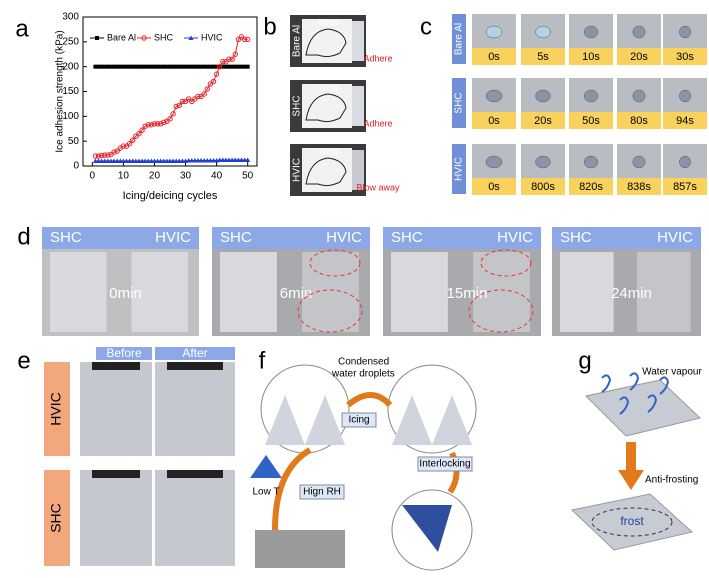 The image size is (709, 578). What do you see at coordinates (70, 66) in the screenshot?
I see `y-tick-label: 200` at bounding box center [70, 66].